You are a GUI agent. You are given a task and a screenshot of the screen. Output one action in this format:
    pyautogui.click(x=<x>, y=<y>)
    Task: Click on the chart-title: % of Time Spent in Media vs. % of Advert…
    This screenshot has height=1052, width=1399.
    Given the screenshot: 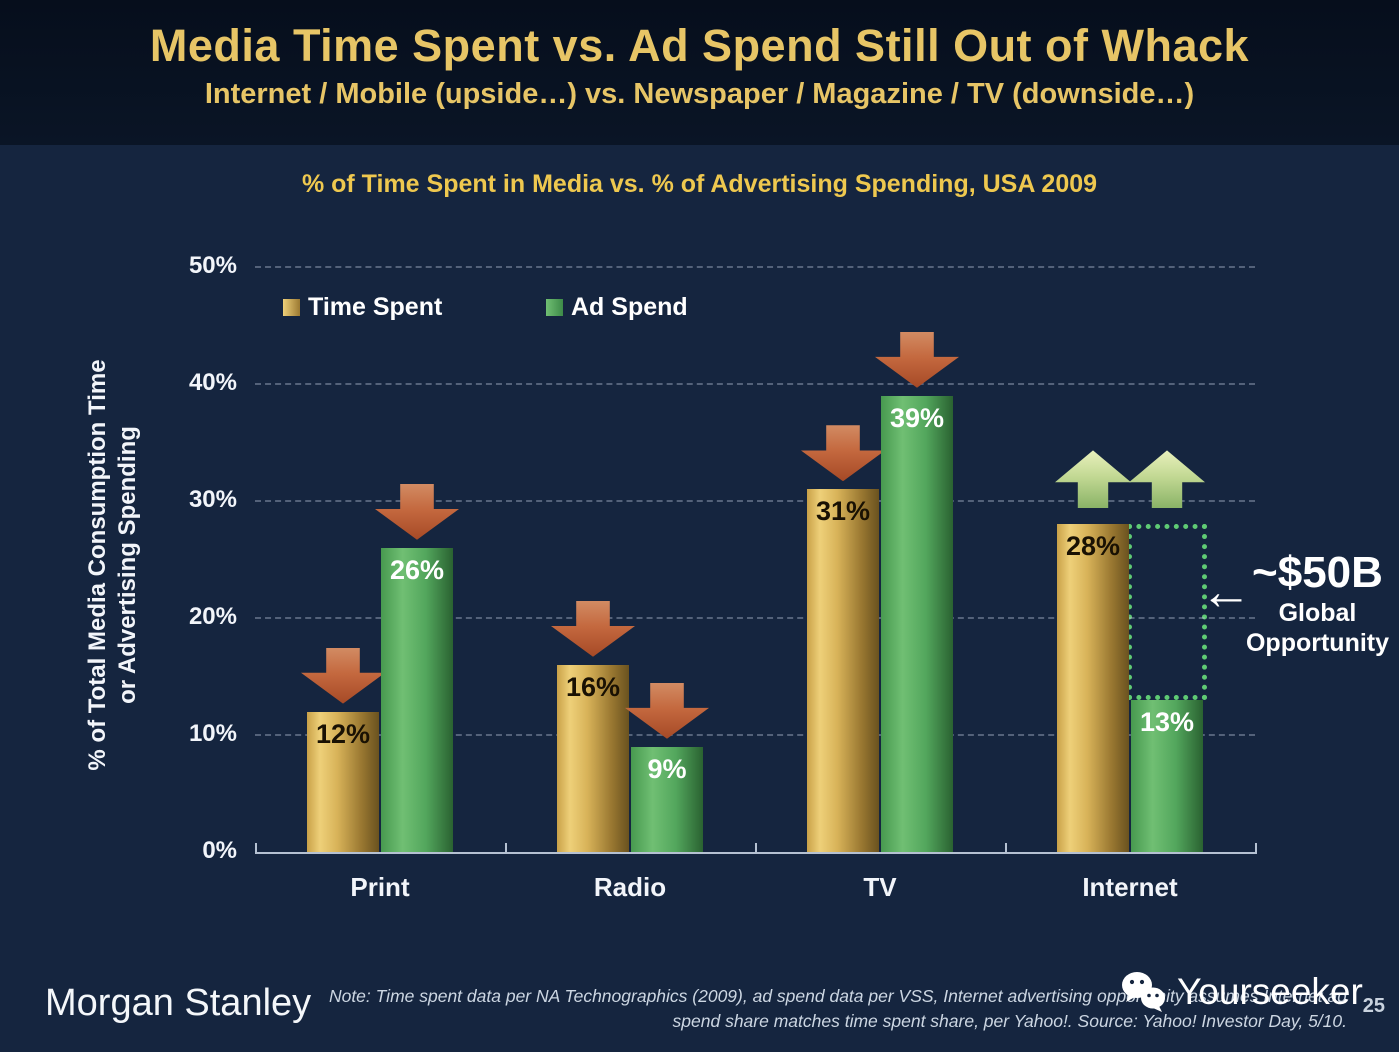 What is the action you would take?
    pyautogui.click(x=699, y=184)
    